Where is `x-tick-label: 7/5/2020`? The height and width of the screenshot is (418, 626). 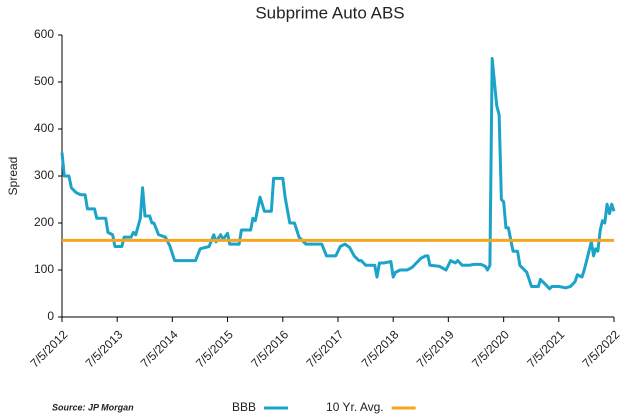 x-tick-label: 7/5/2020 is located at coordinates (490, 348).